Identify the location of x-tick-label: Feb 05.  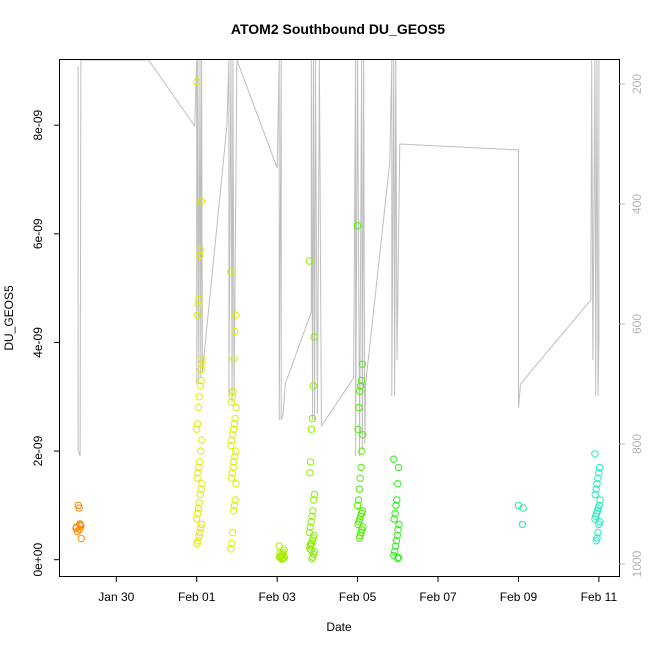
(358, 597).